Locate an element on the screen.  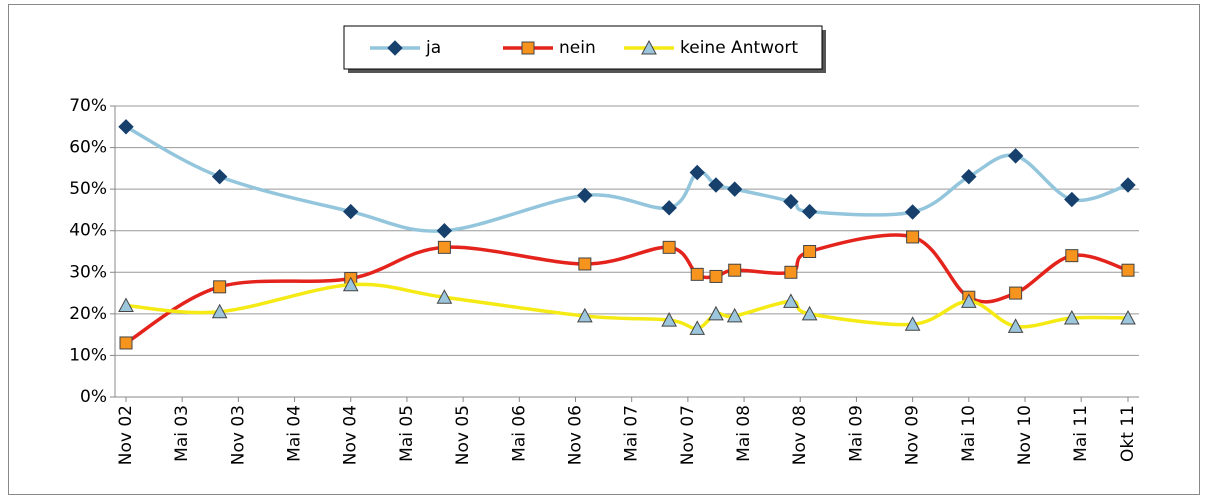
x-tick-label: Nov 06 is located at coordinates (575, 435).